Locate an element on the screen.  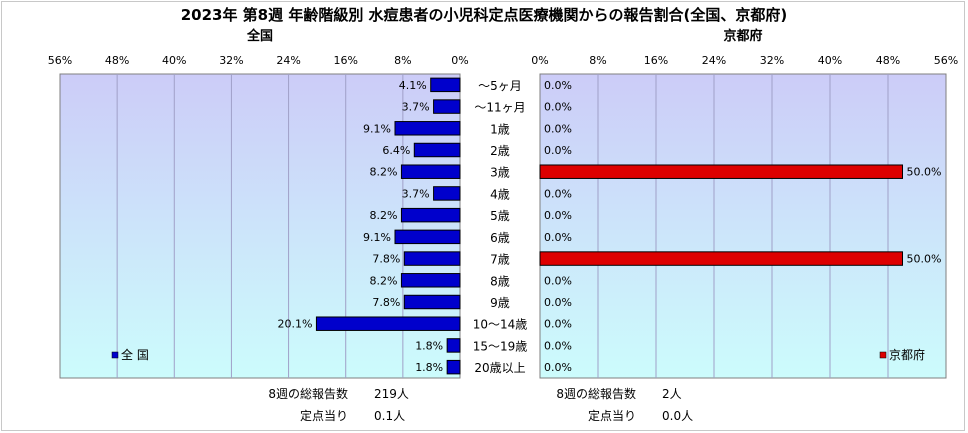
kyoto-footer-label: 定点当り is located at coordinates (612, 415).